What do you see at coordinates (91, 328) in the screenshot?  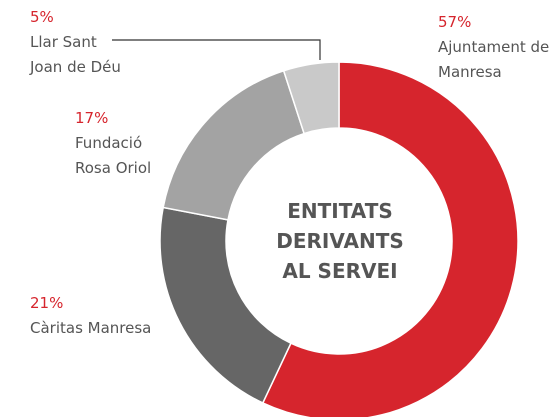 I see `category-label: Càritas Manresa` at bounding box center [91, 328].